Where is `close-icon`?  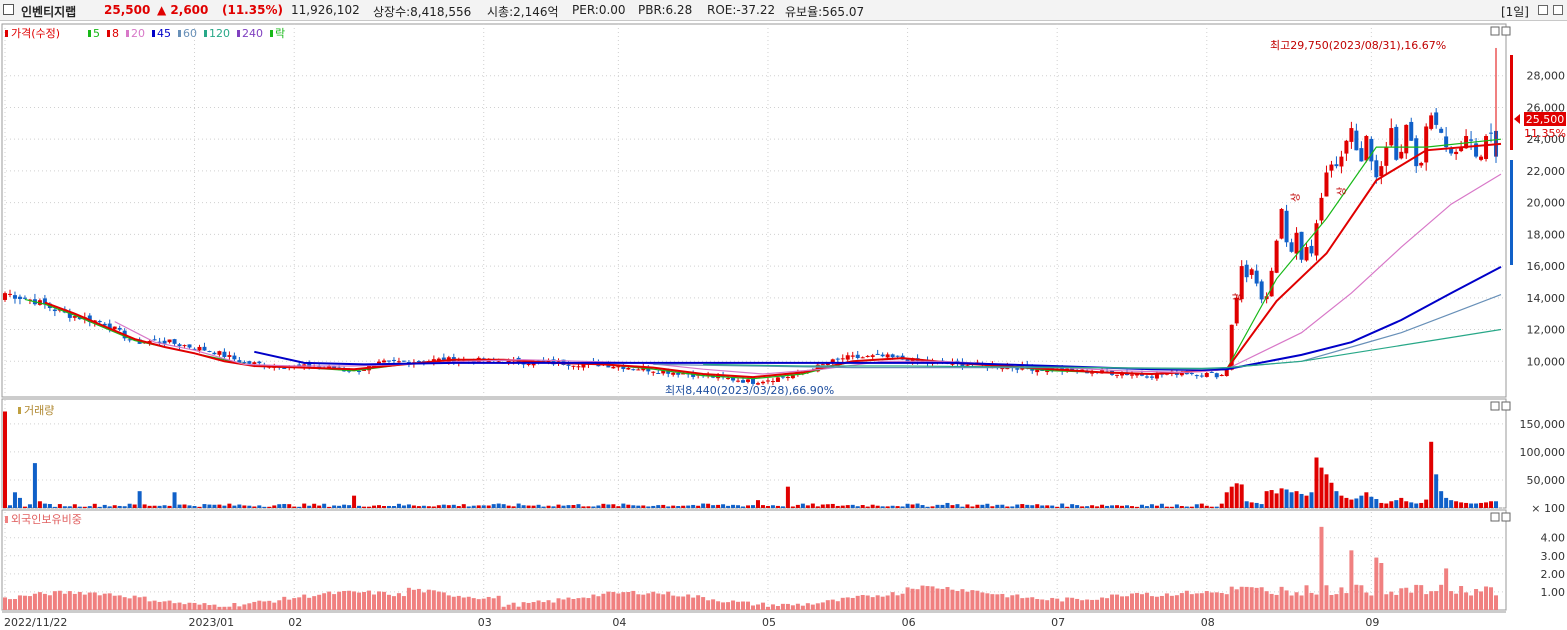 close-icon is located at coordinates (1558, 10).